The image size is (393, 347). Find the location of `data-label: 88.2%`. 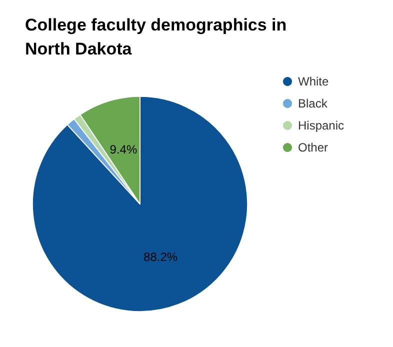

data-label: 88.2% is located at coordinates (161, 257).